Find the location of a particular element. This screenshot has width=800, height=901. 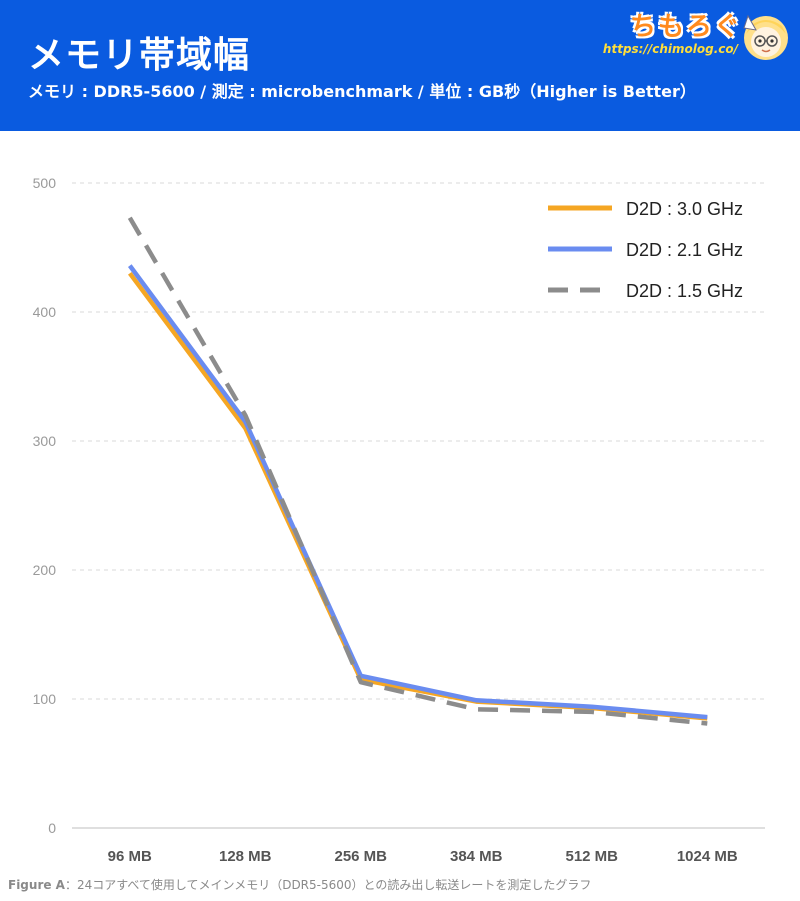

x-tick-label: 1024 MB is located at coordinates (707, 856).